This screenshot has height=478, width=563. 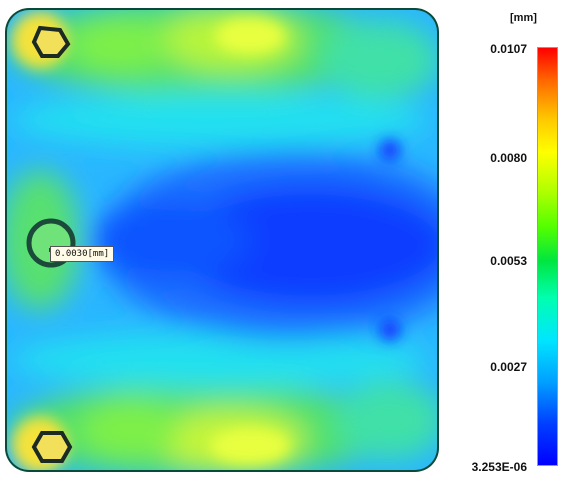 I want to click on legend-min-label: 3.253E-06, so click(x=499, y=467).